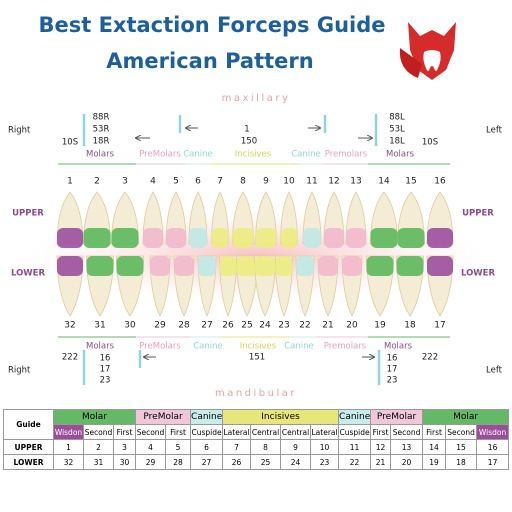  Describe the element at coordinates (178, 462) in the screenshot. I see `cell: 28` at that location.